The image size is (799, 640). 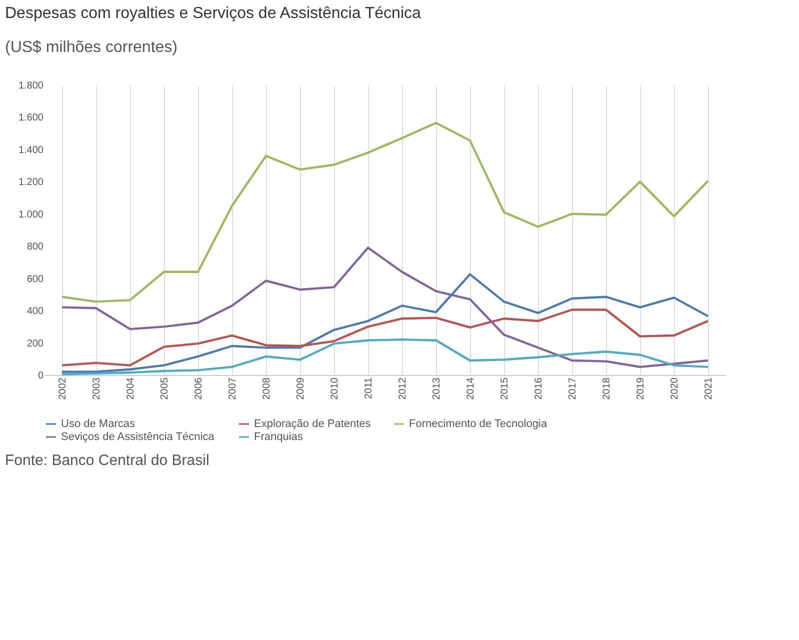 What do you see at coordinates (313, 424) in the screenshot?
I see `legend-label: Exploração de Patentes` at bounding box center [313, 424].